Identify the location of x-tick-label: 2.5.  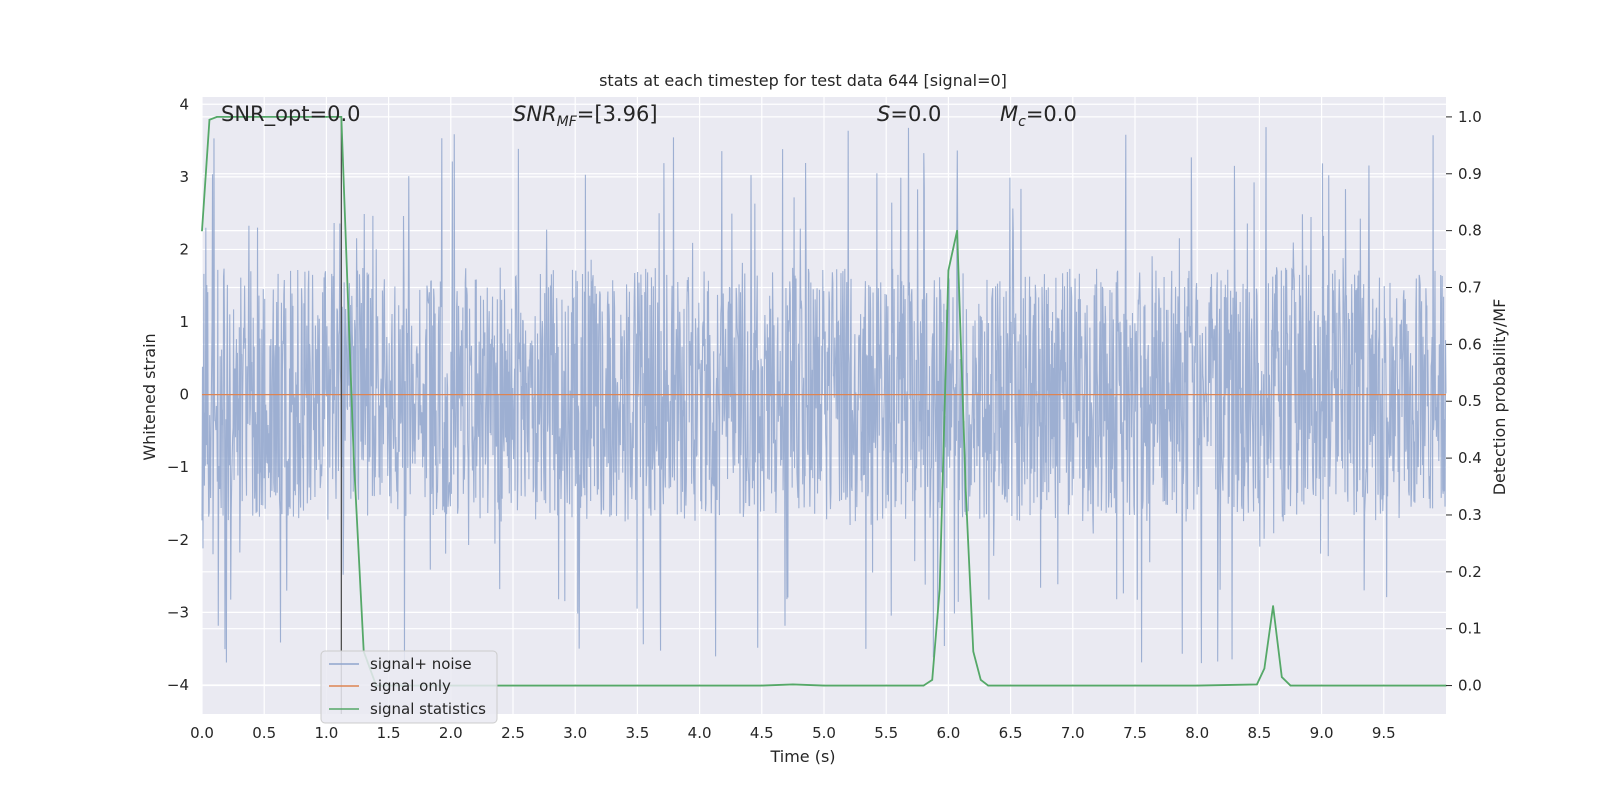
(513, 733).